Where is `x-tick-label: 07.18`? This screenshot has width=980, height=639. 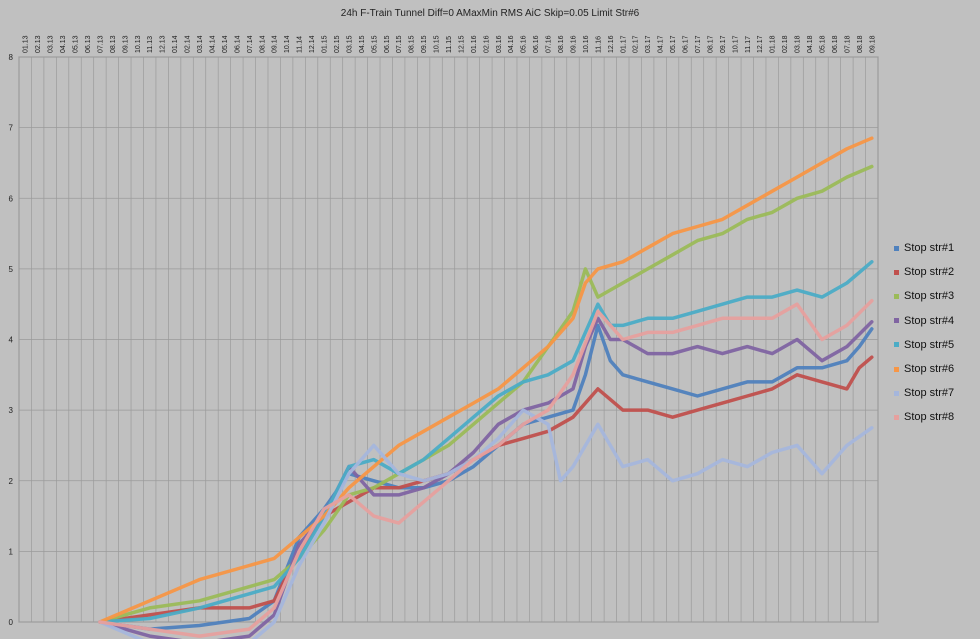
x-tick-label: 07.18 is located at coordinates (847, 44).